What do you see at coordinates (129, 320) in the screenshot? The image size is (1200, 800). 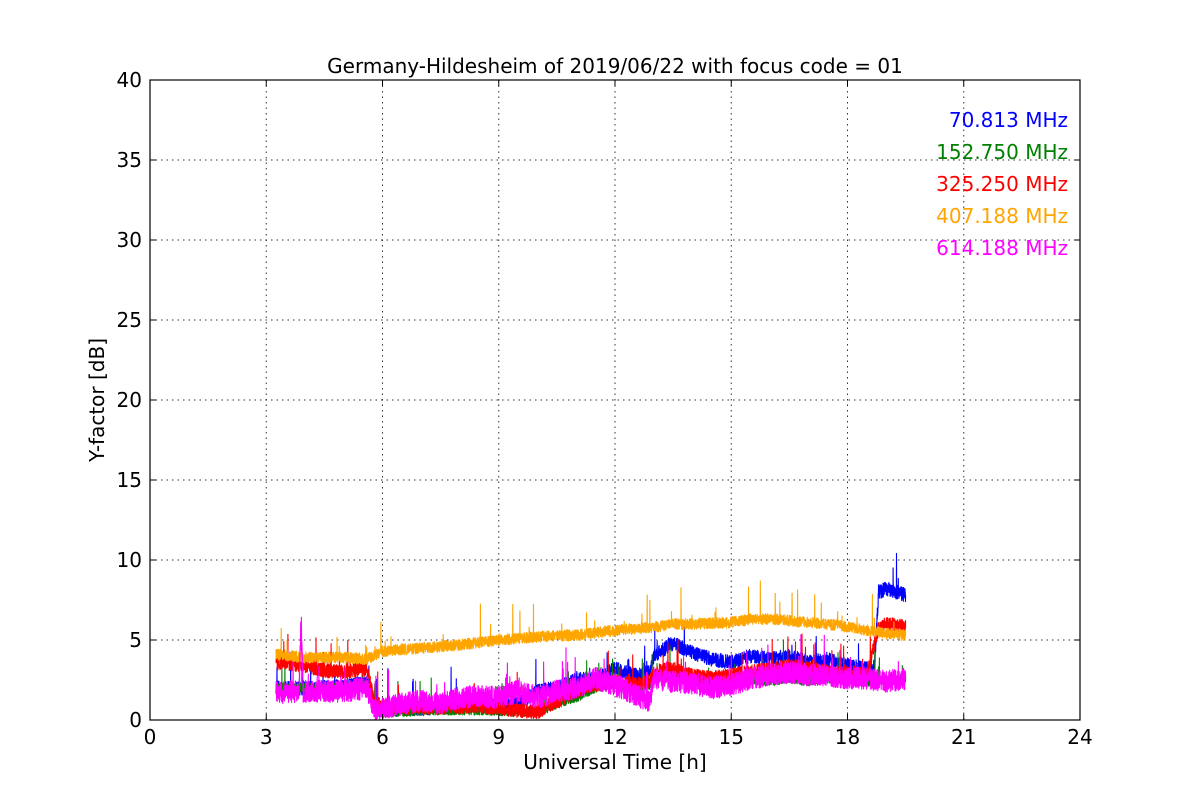 I see `y-tick-label: 25` at bounding box center [129, 320].